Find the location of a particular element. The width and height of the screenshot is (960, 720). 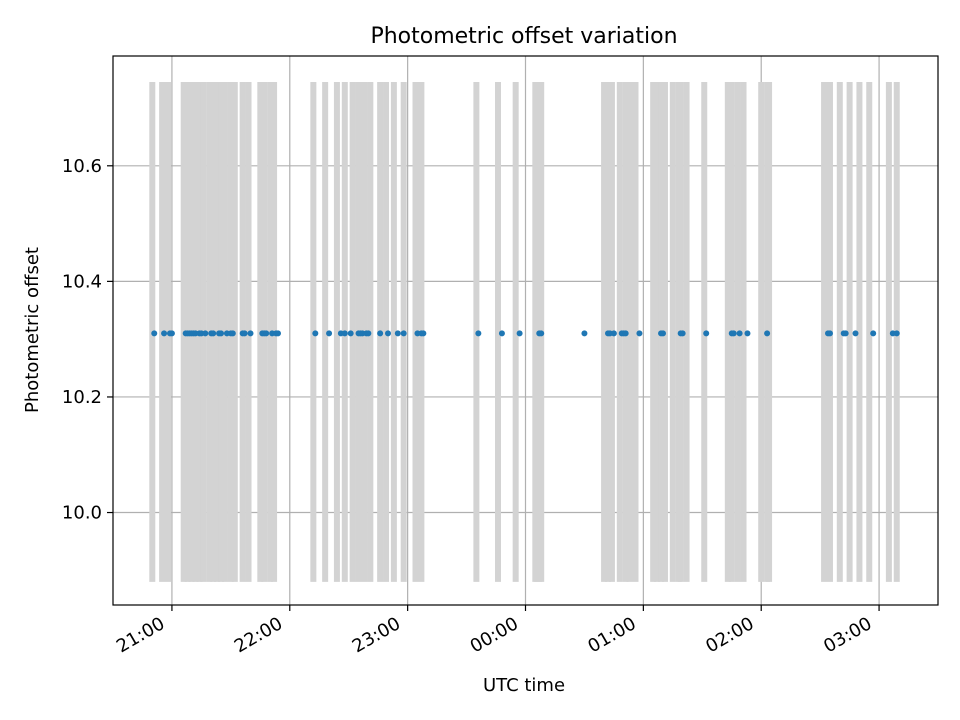

chart-title: Photometric offset variation is located at coordinates (523, 36).